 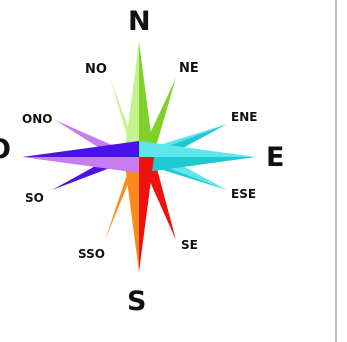 What do you see at coordinates (131, 99) in the screenshot?
I see `north-point-light` at bounding box center [131, 99].